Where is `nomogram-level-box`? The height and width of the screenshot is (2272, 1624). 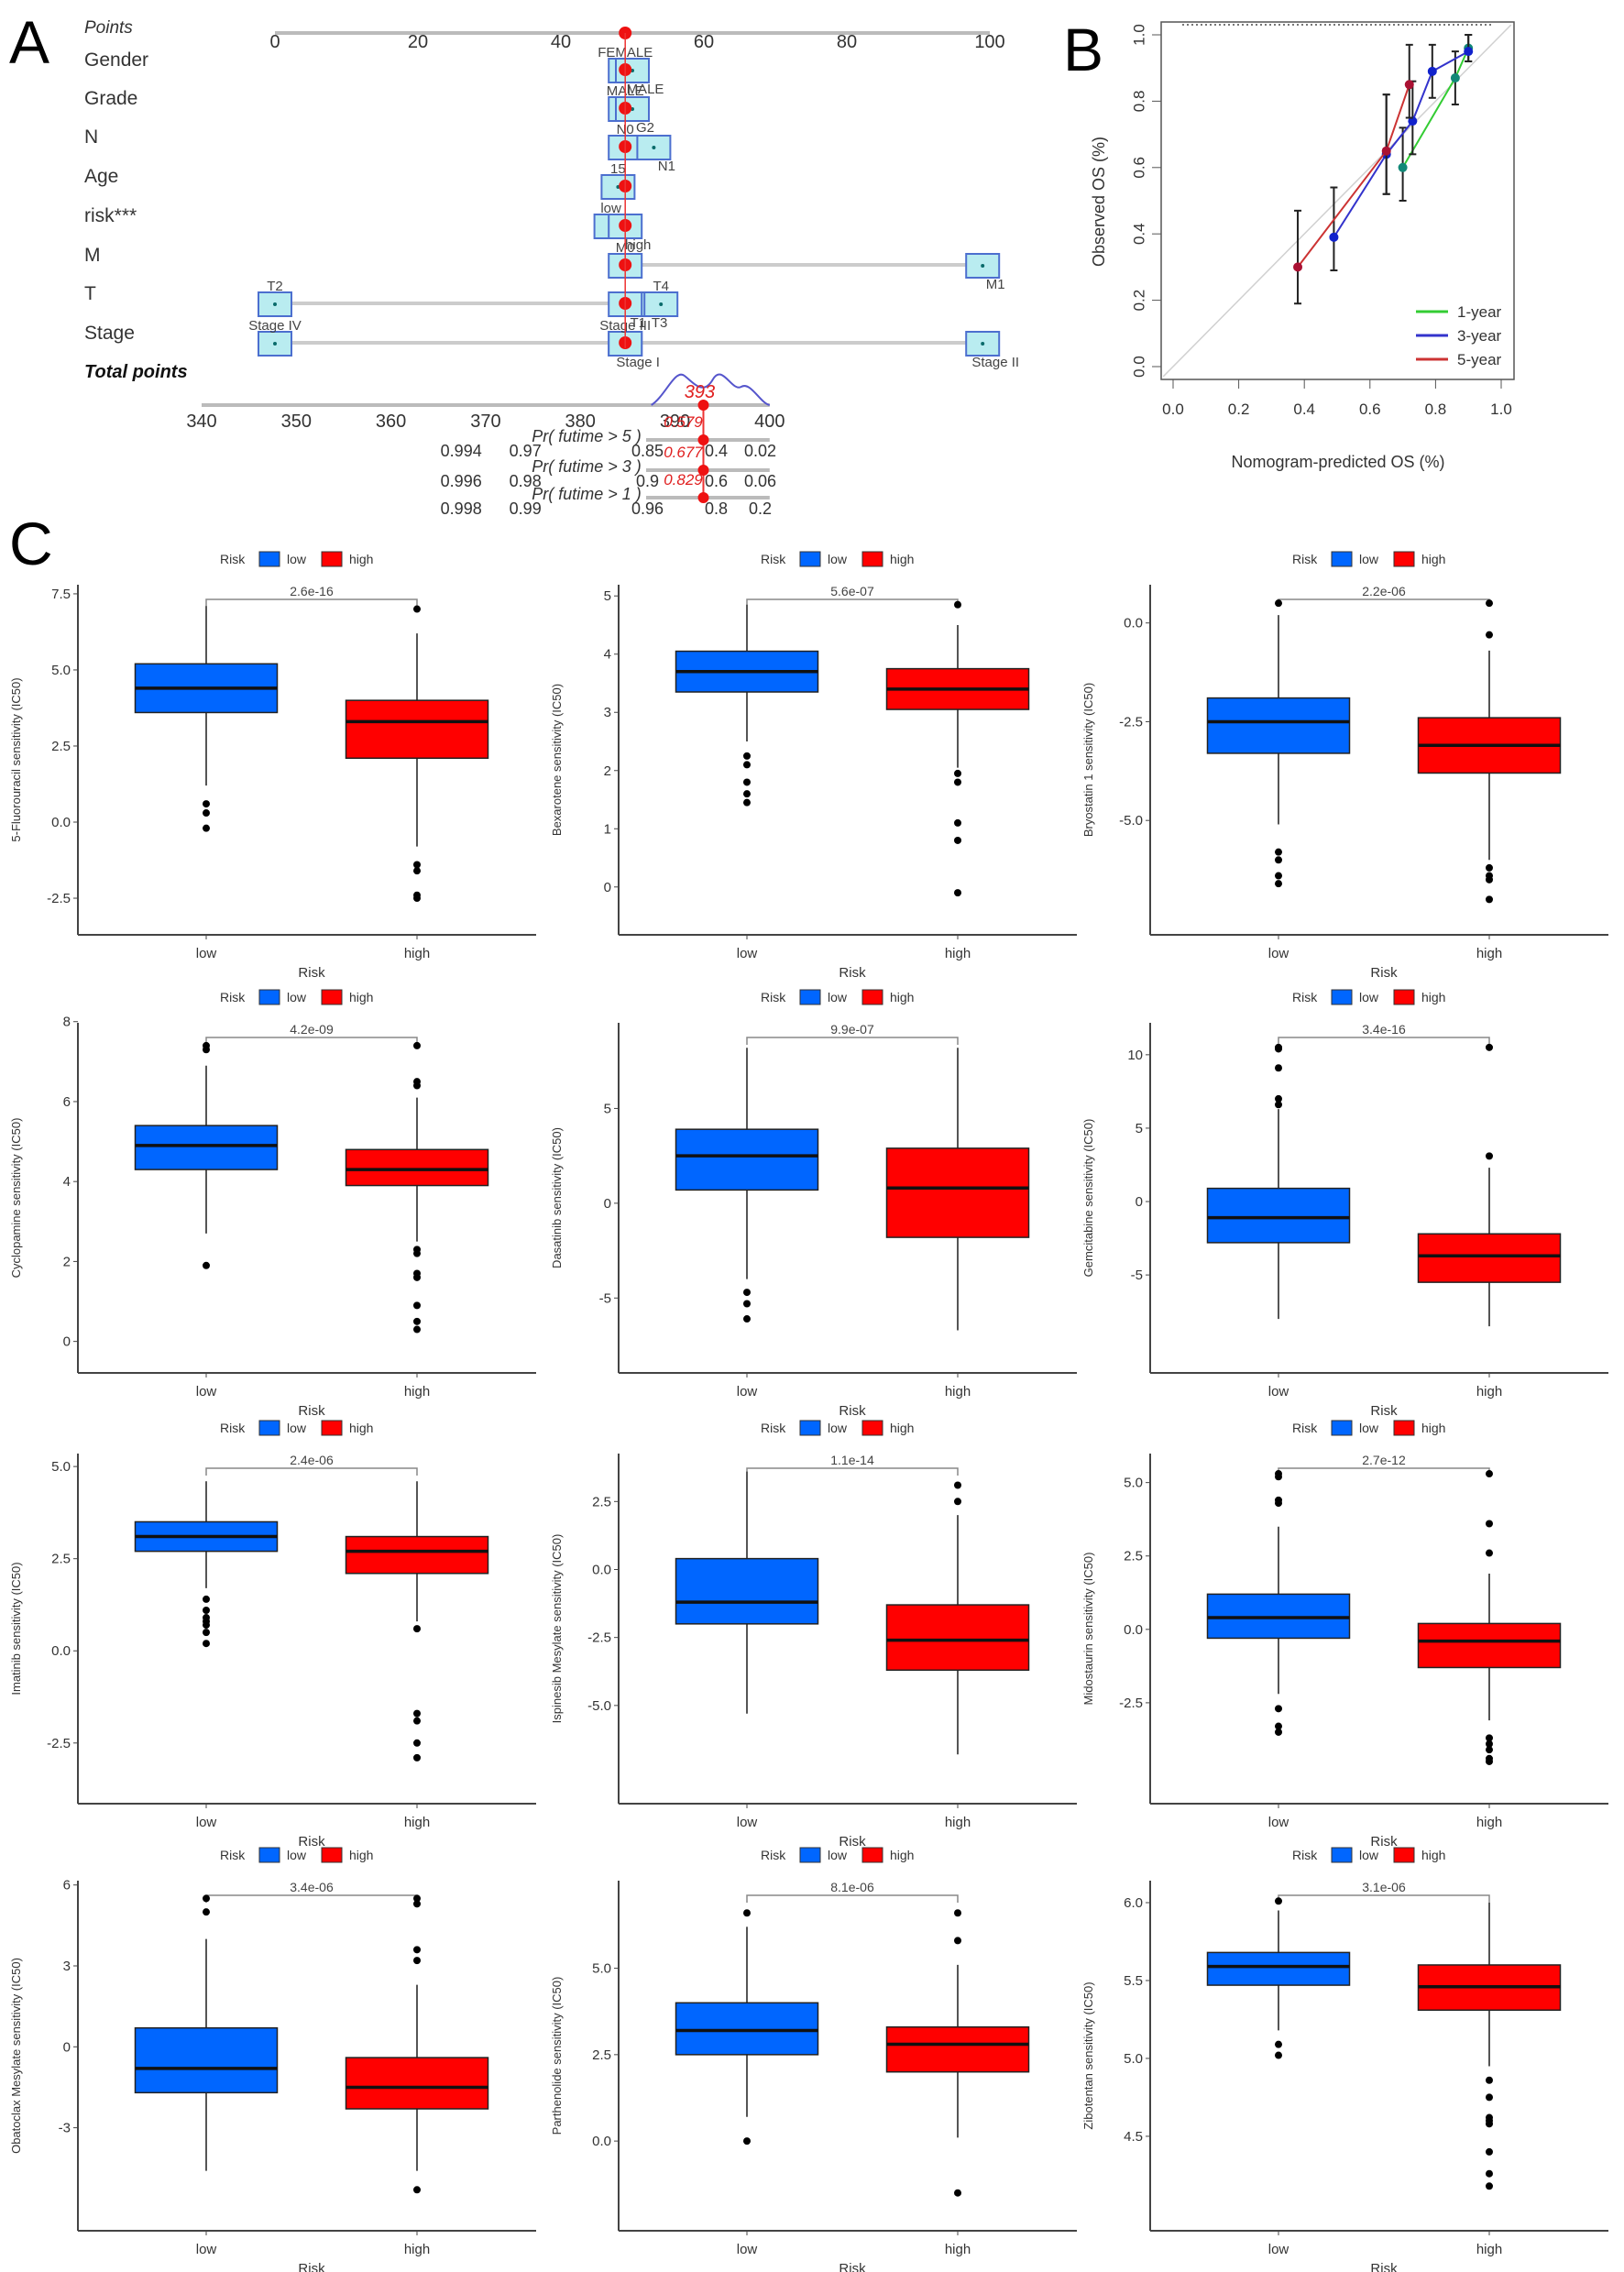 nomogram-level-box is located at coordinates (275, 304).